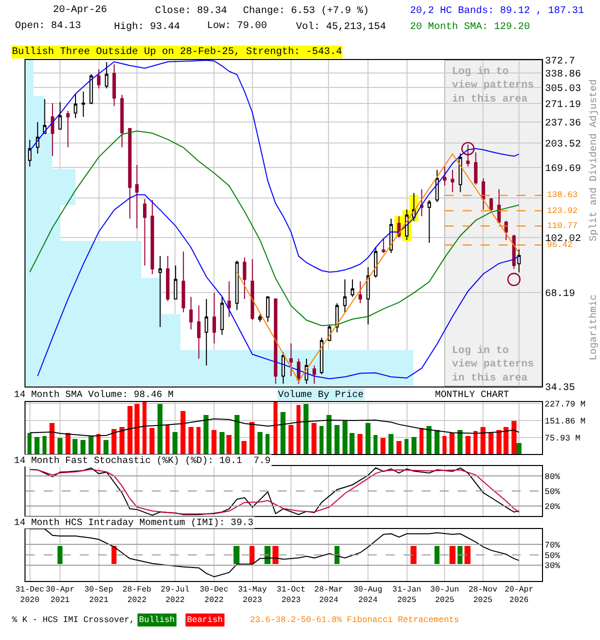  Describe the element at coordinates (565, 405) in the screenshot. I see `y-tick-label: 227.79 M` at that location.